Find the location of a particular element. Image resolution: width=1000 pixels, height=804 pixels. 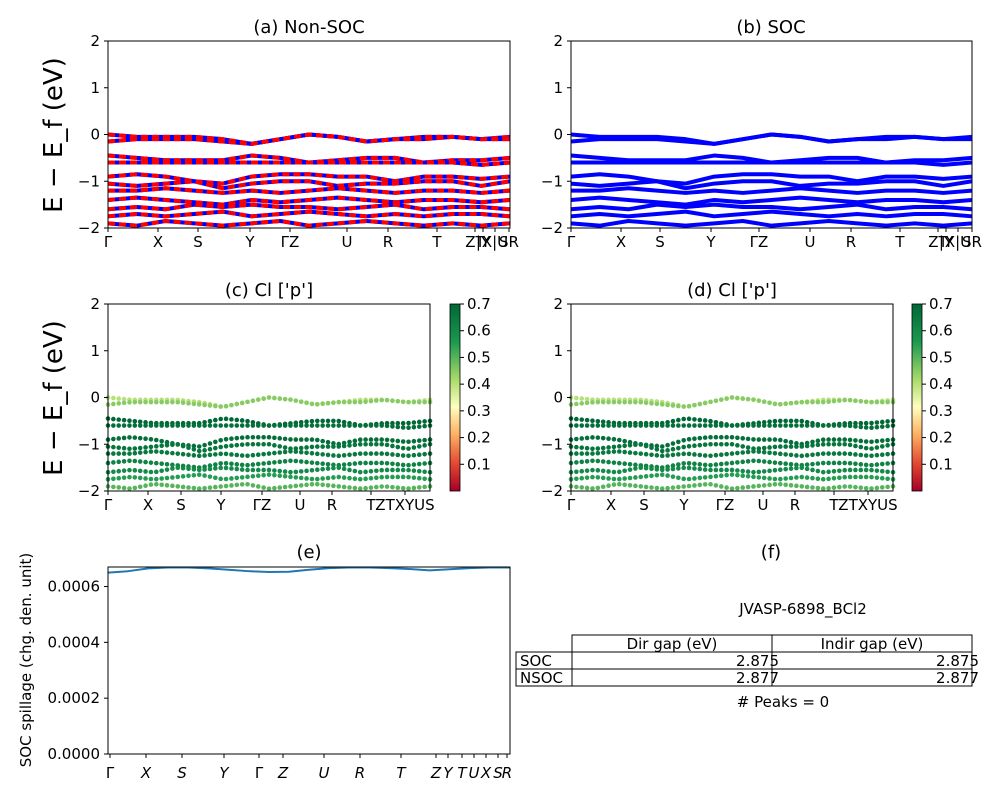

y-tick-label: 0.0002 is located at coordinates (74, 698).